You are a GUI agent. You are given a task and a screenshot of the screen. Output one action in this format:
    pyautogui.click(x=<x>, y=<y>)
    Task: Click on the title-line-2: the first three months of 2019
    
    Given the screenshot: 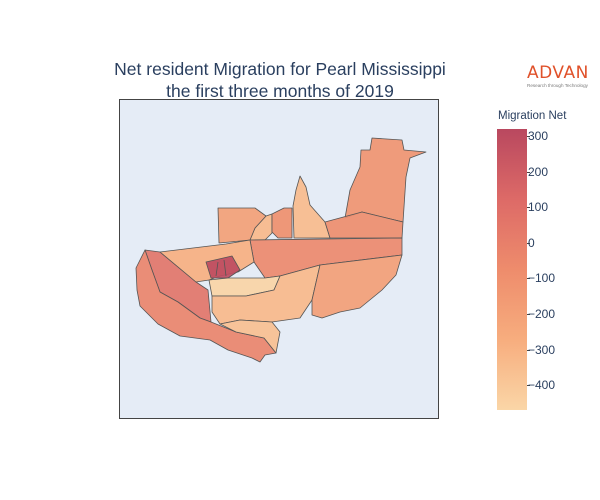 What is the action you would take?
    pyautogui.click(x=280, y=91)
    